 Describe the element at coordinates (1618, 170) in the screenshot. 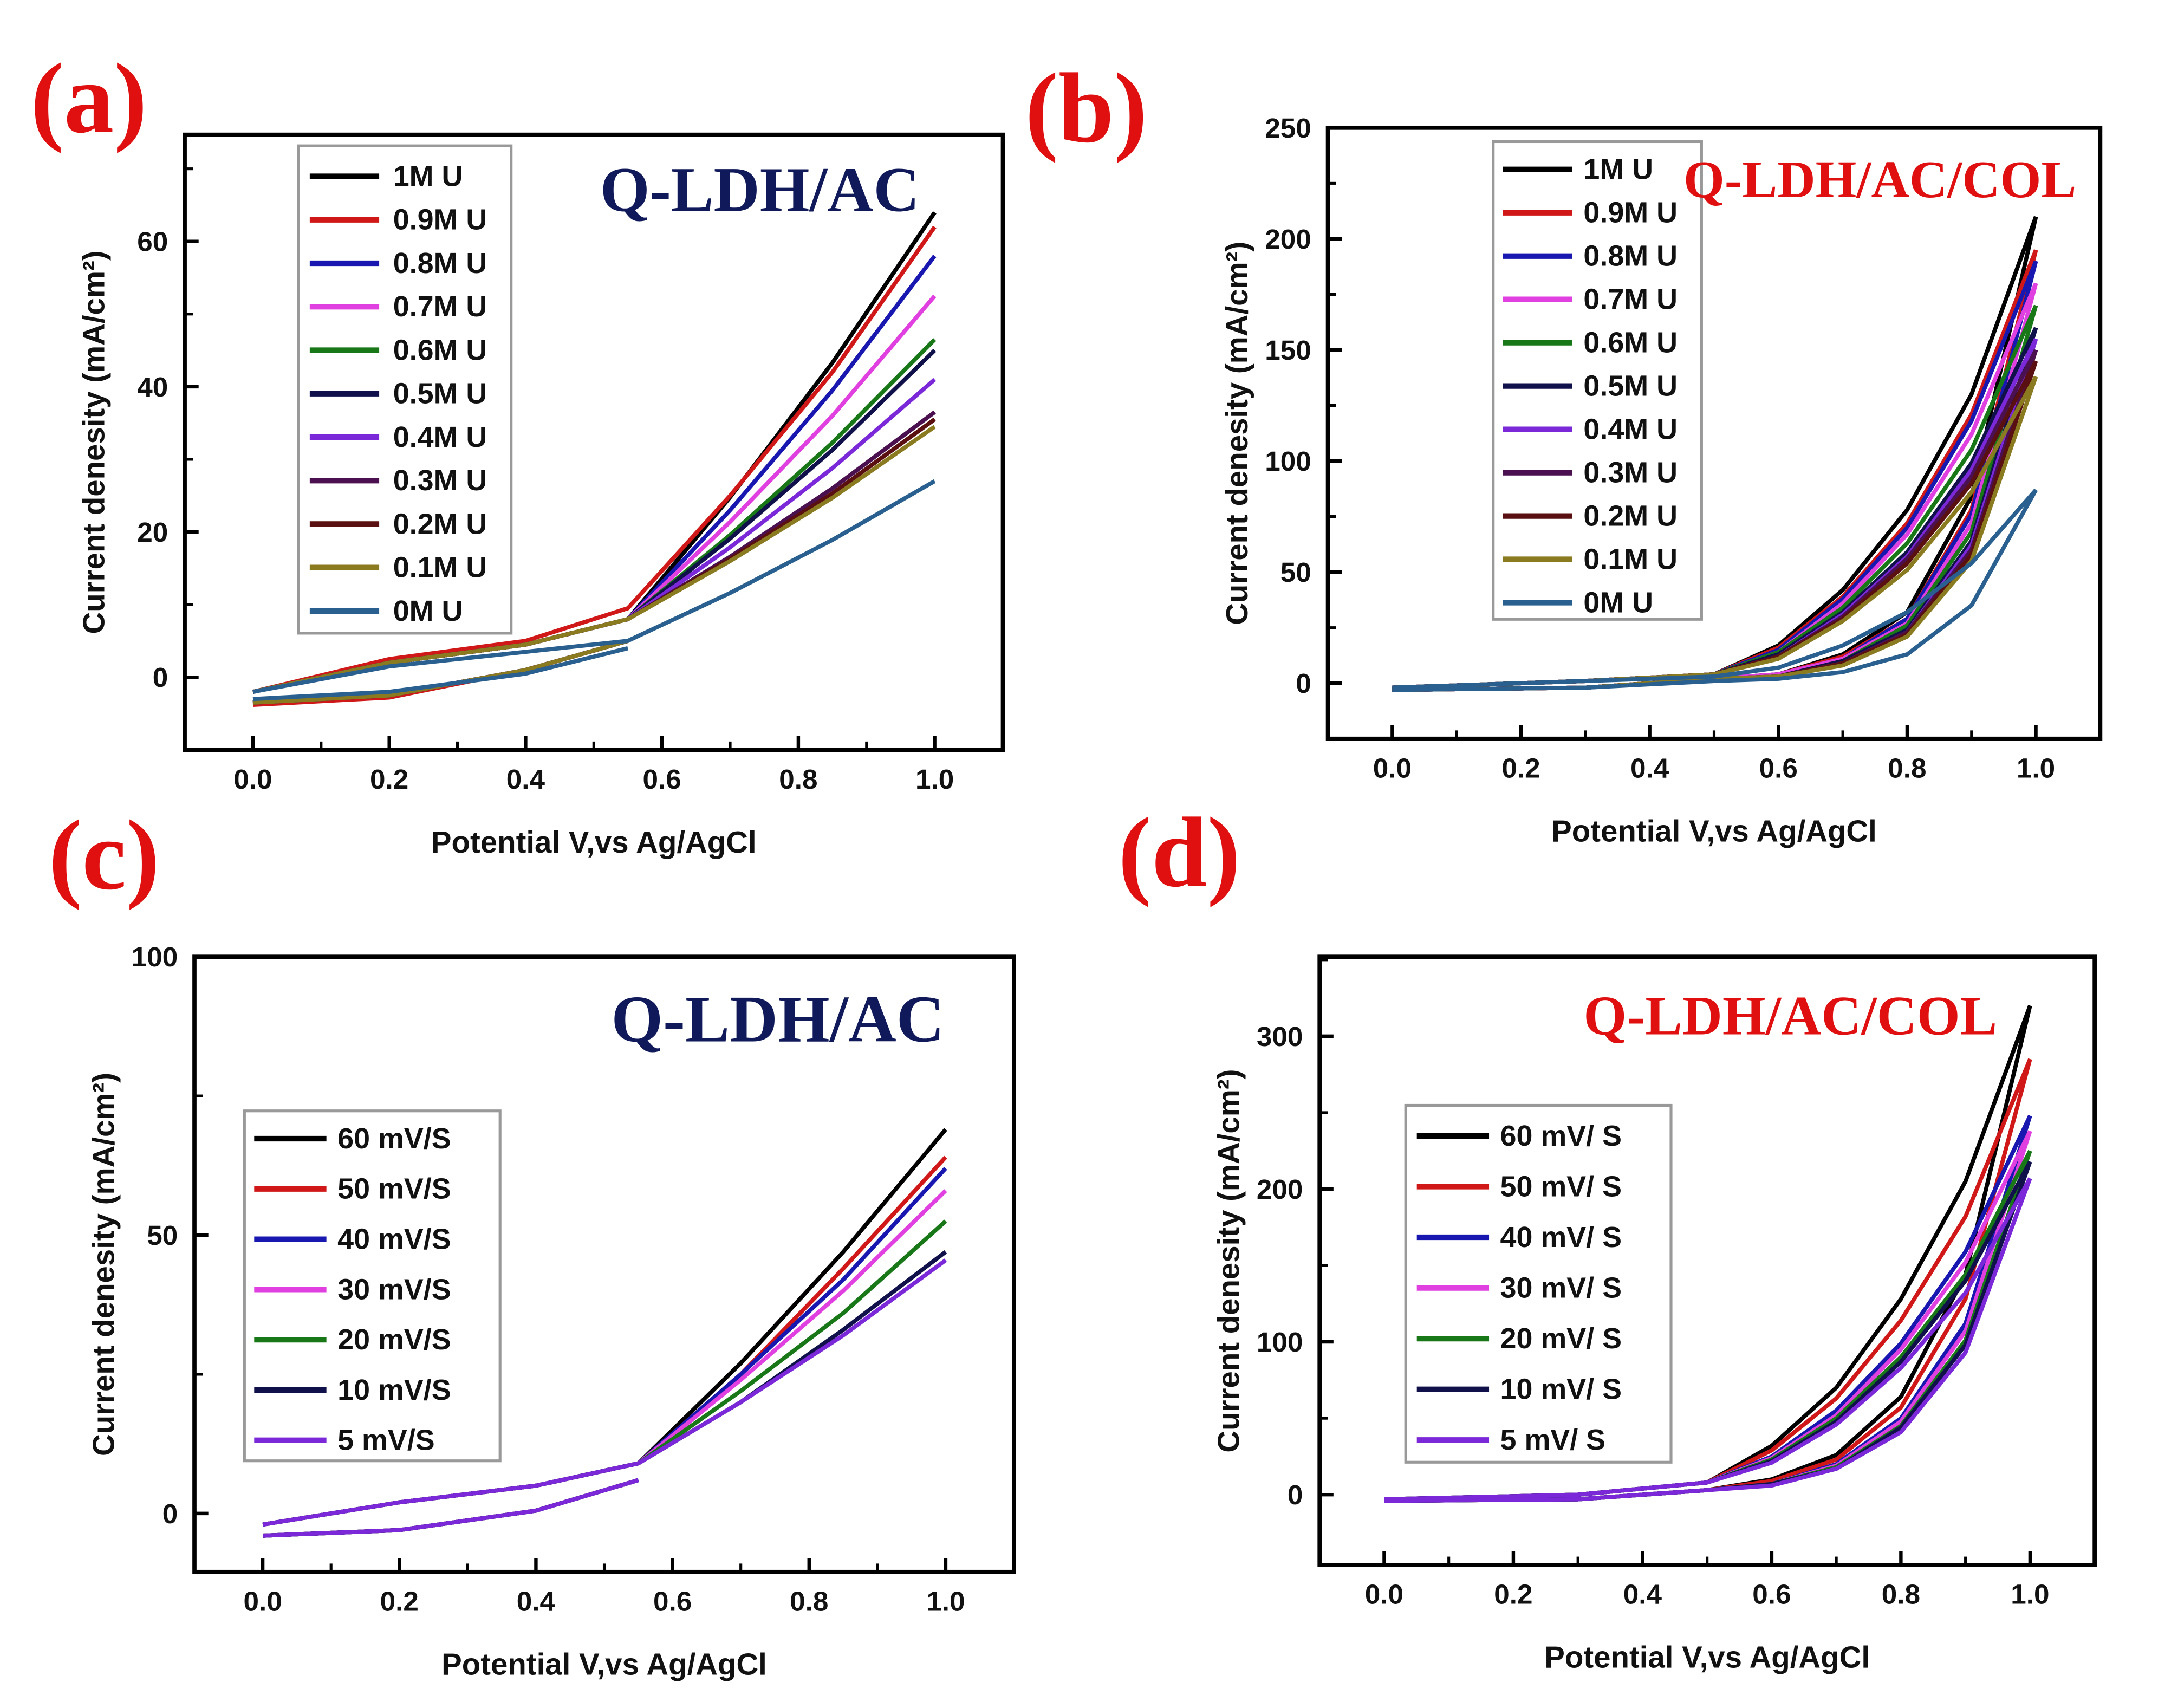

I see `legend-label: 1M U` at that location.